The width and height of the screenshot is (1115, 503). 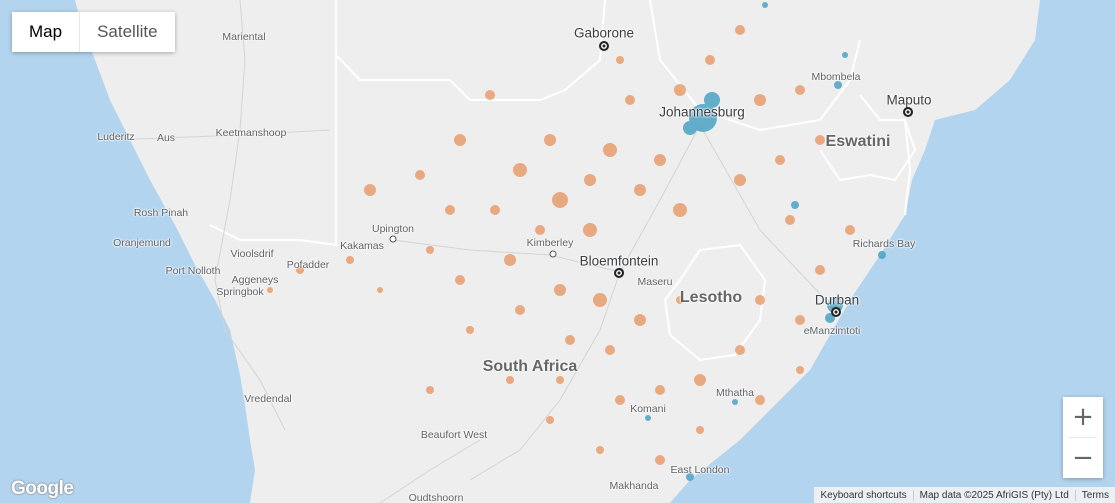 What do you see at coordinates (1083, 458) in the screenshot?
I see `zoom-out-button: −` at bounding box center [1083, 458].